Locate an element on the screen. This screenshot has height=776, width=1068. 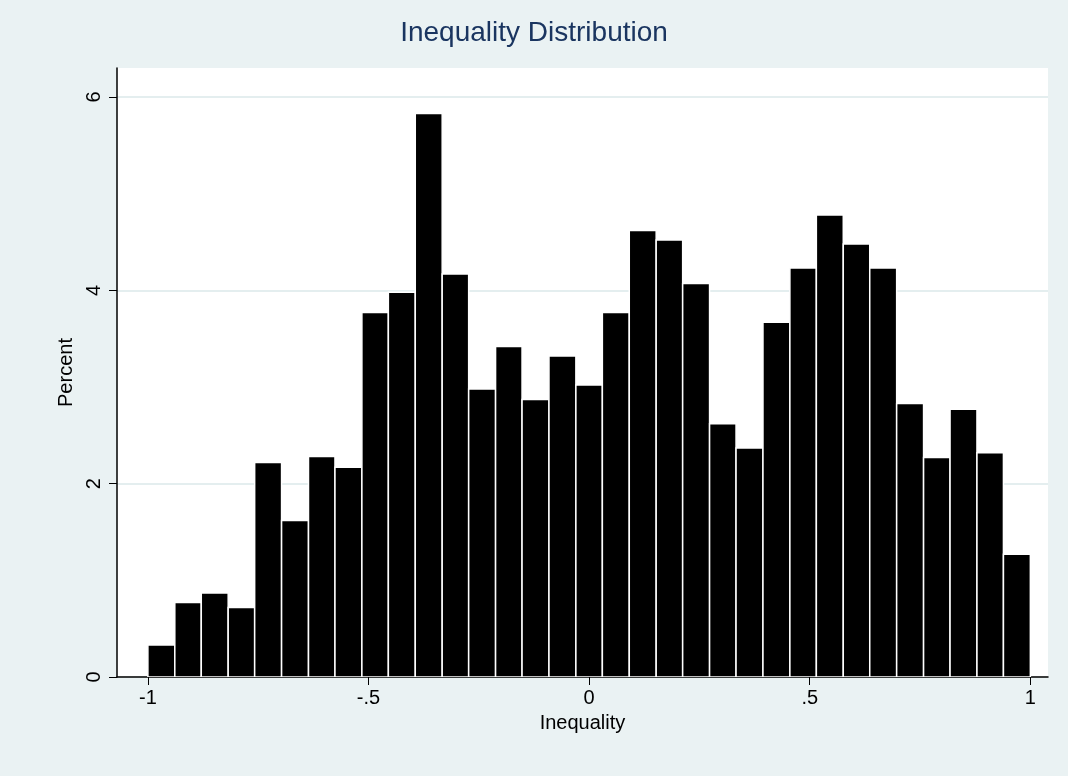
x-axis-title: Inequality is located at coordinates (582, 721).